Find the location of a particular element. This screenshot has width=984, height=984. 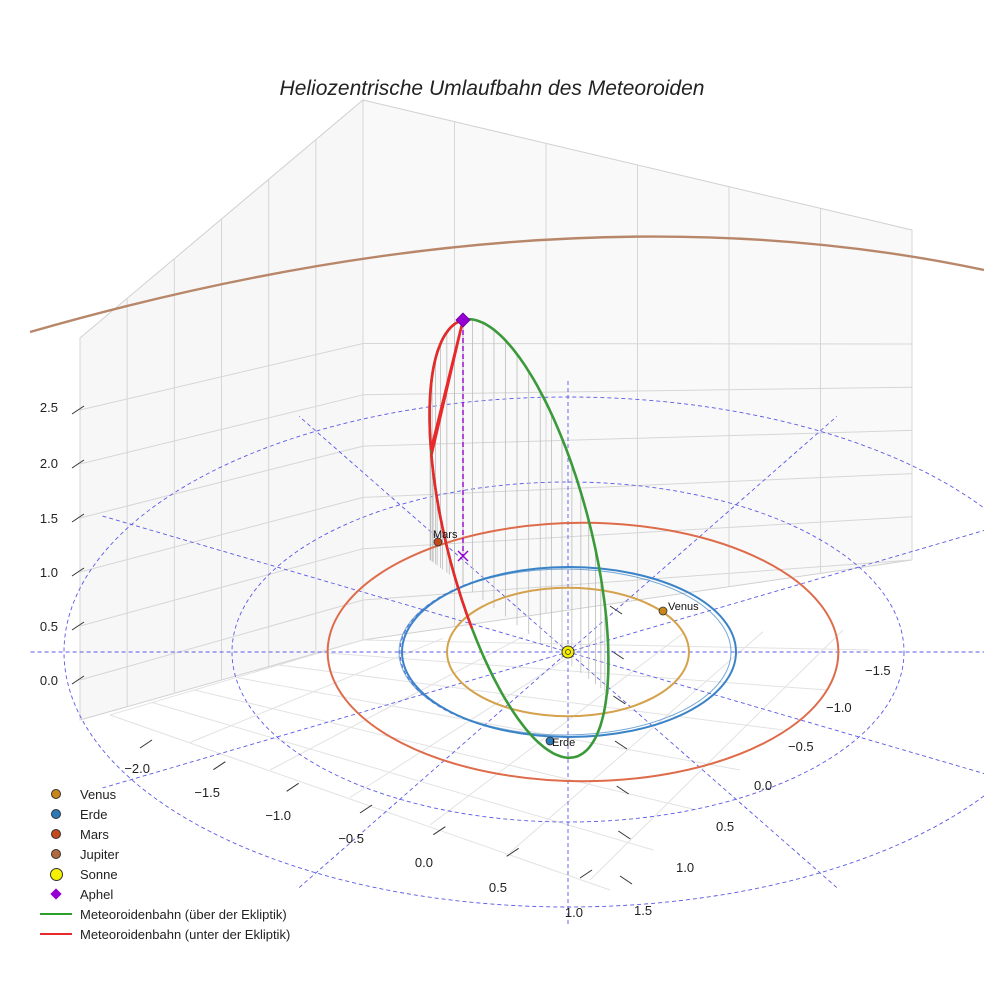

y-tick-label: −1.0 is located at coordinates (839, 707).